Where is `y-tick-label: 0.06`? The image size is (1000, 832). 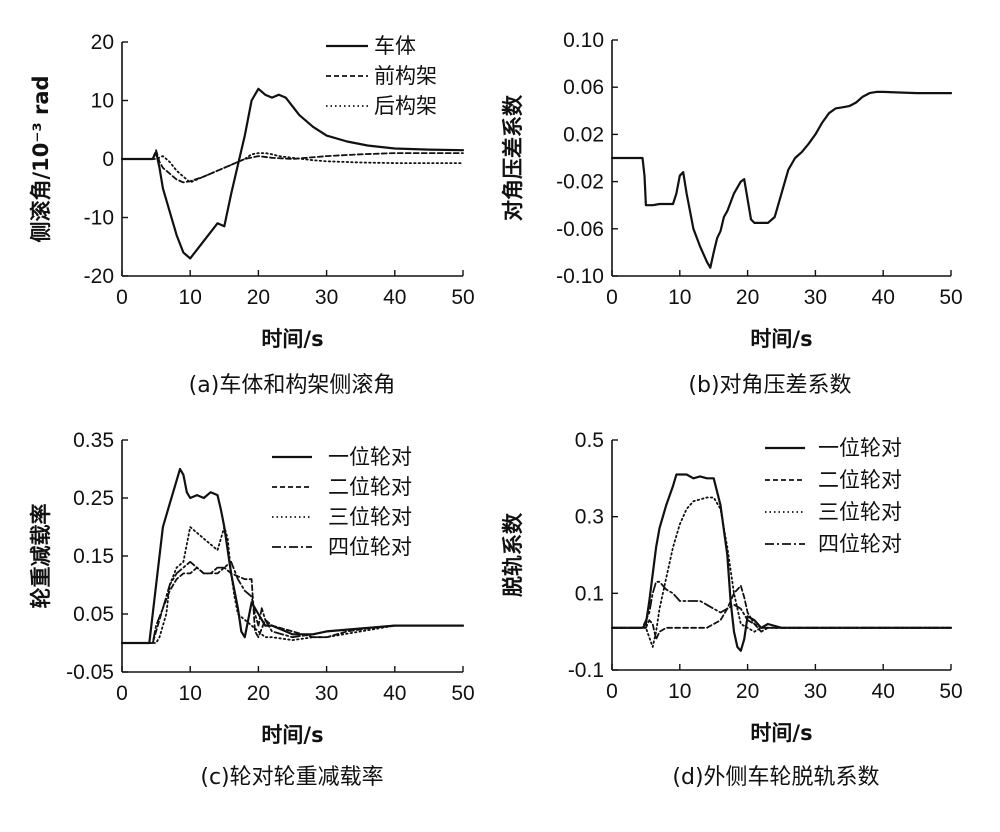
y-tick-label: 0.06 is located at coordinates (583, 87).